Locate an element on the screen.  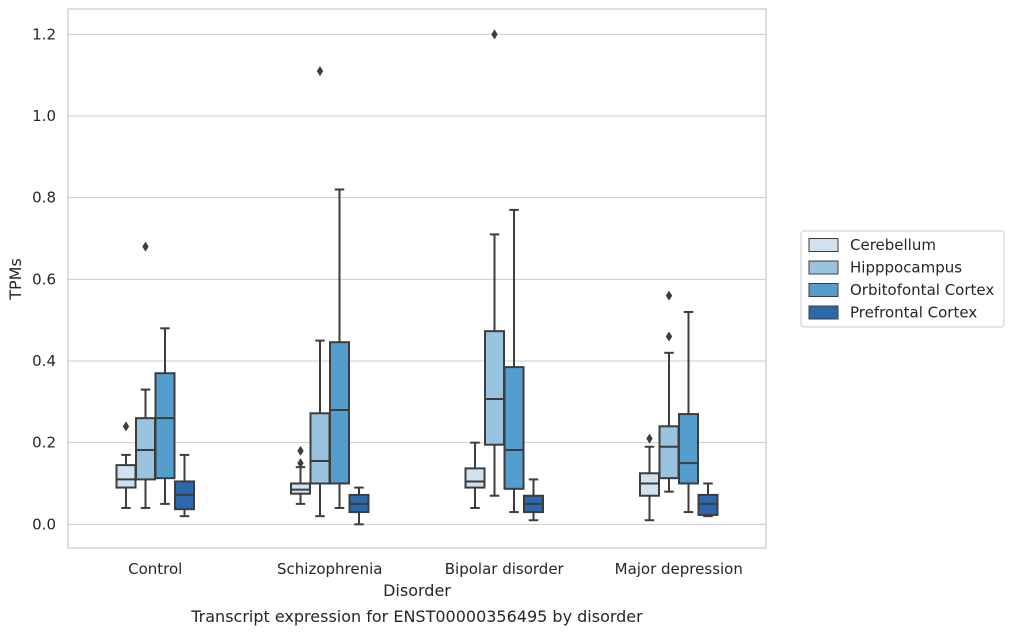
y-axis-label: TPMs is located at coordinates (15, 279).